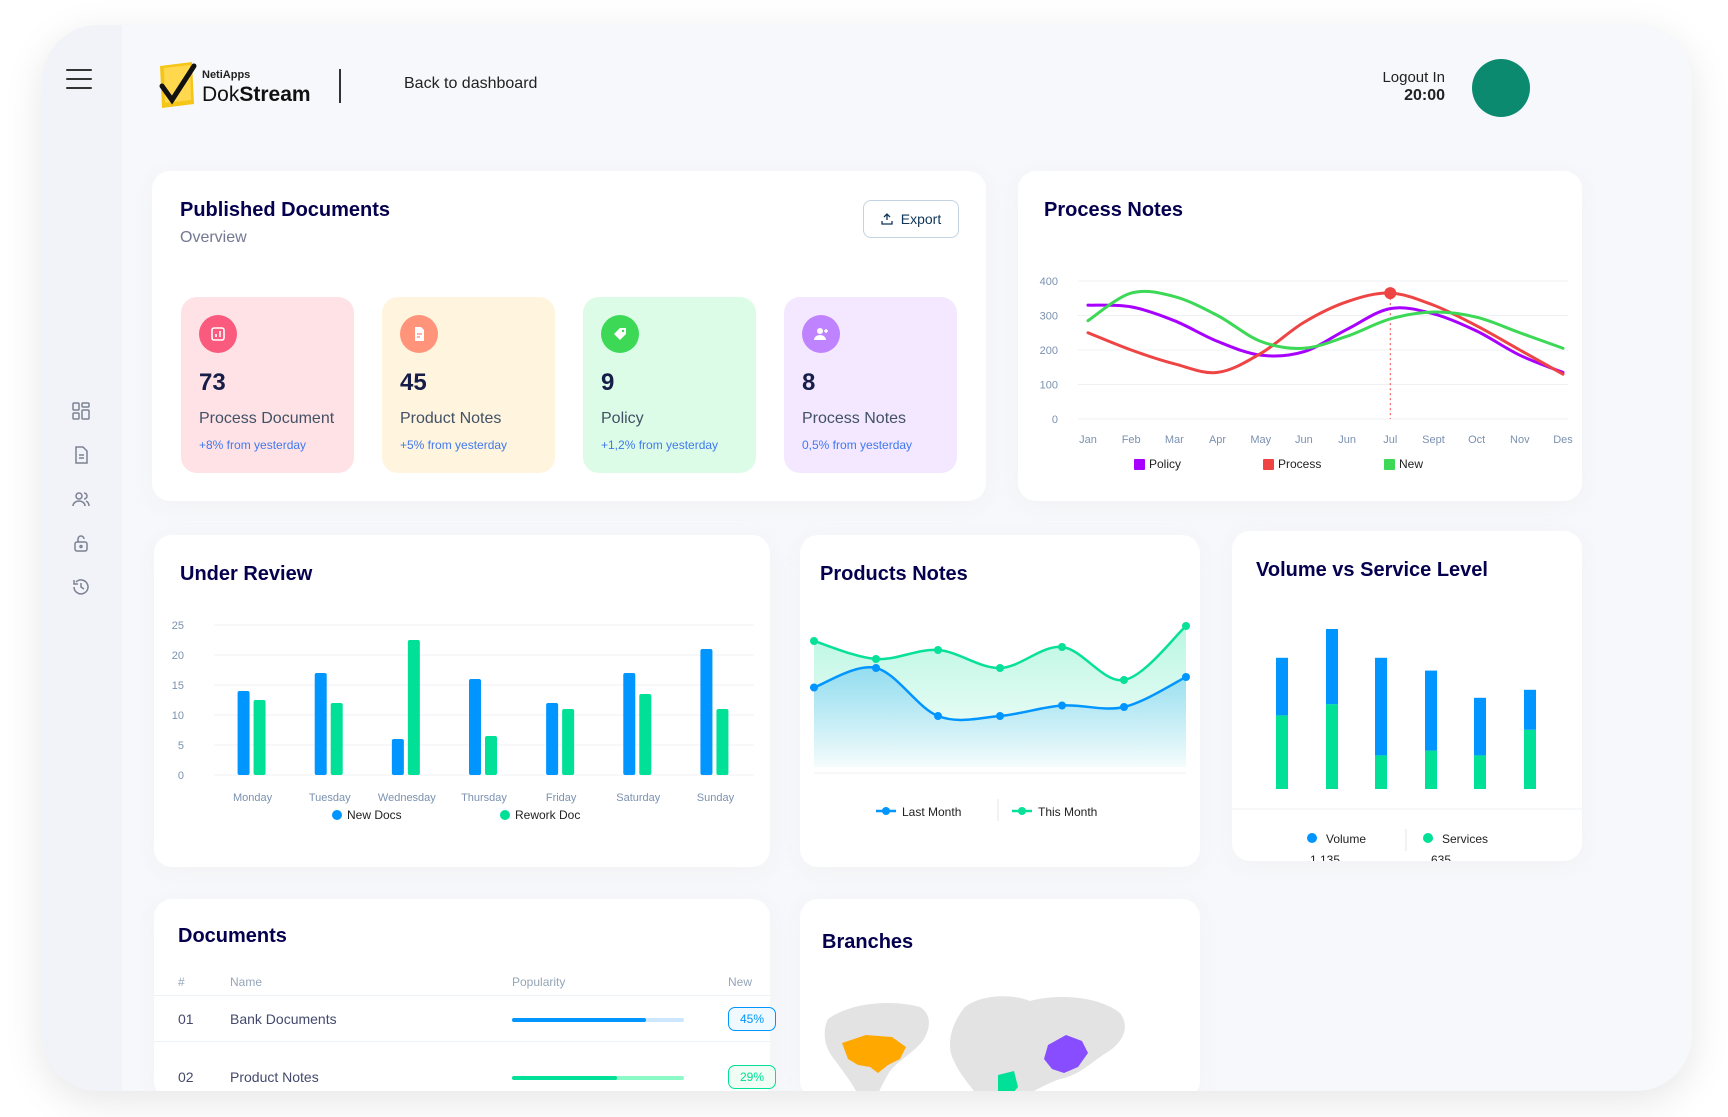  What do you see at coordinates (81, 455) in the screenshot?
I see `document-icon` at bounding box center [81, 455].